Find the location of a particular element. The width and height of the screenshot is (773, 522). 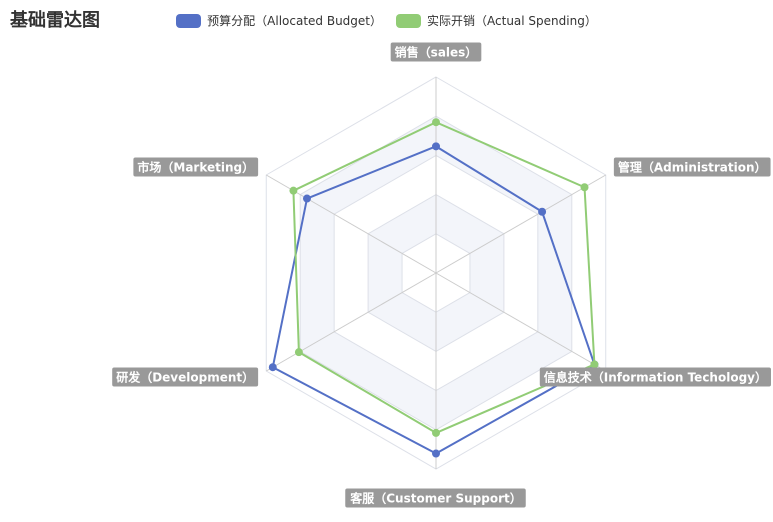

indicator-label-0: 销售（sales） is located at coordinates (436, 52).